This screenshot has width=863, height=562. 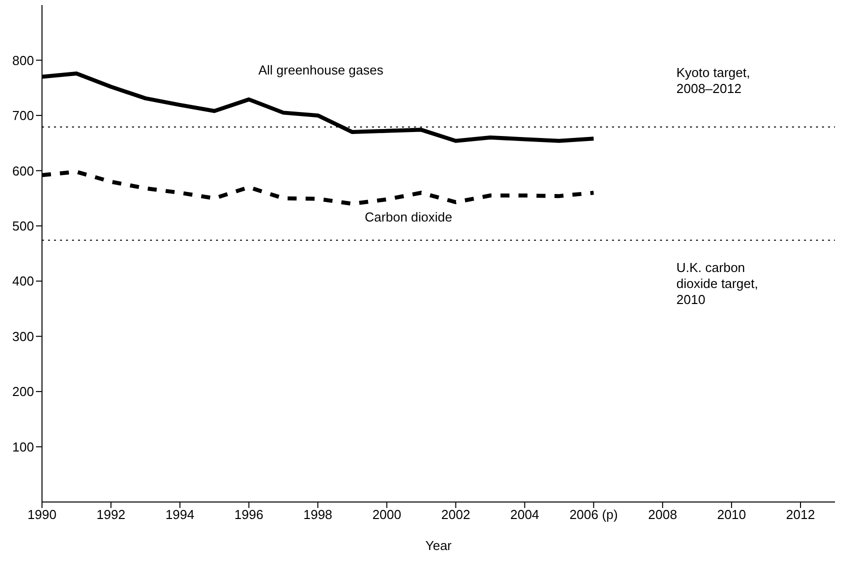 What do you see at coordinates (525, 514) in the screenshot?
I see `x-tick-label: 2004` at bounding box center [525, 514].